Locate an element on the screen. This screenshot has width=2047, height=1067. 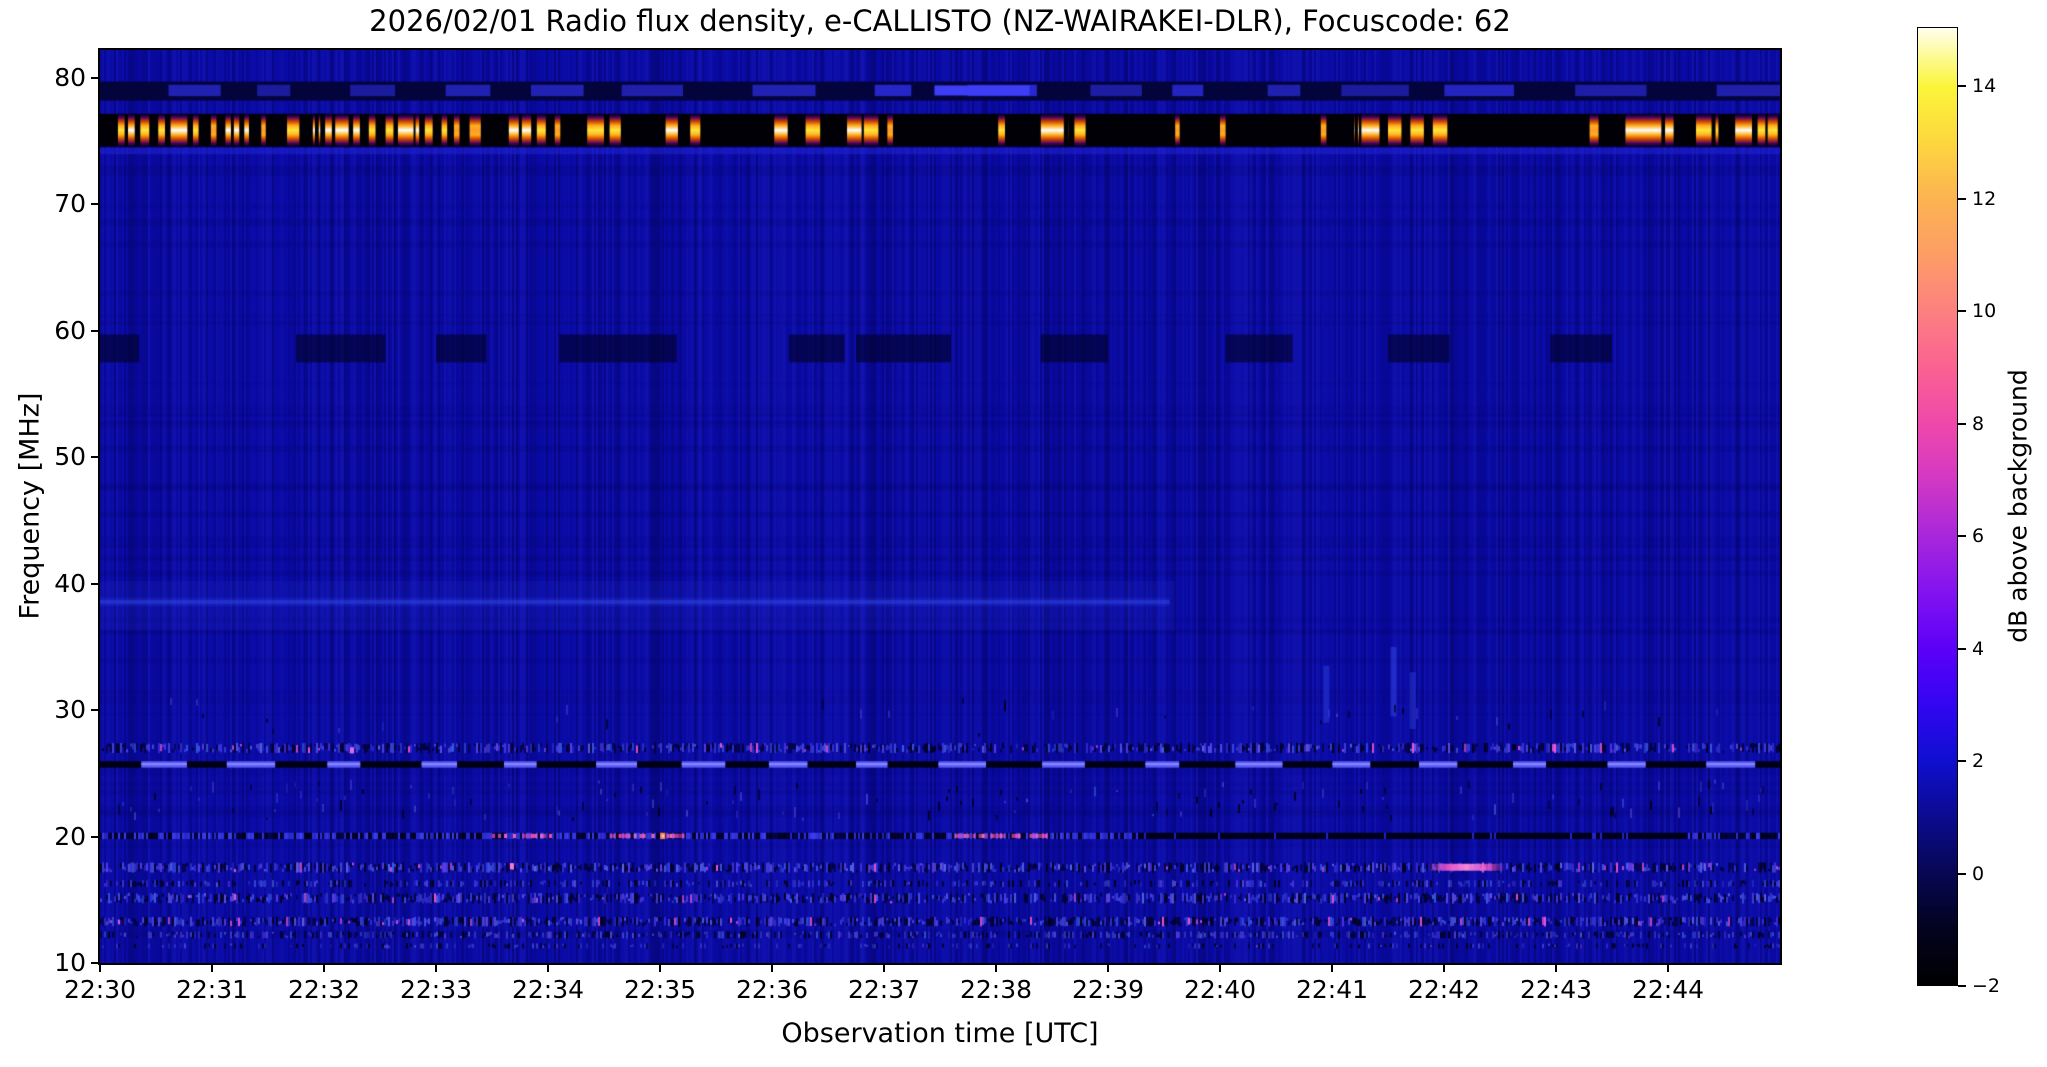
colorbar-tick-label: 8 is located at coordinates (1978, 423).